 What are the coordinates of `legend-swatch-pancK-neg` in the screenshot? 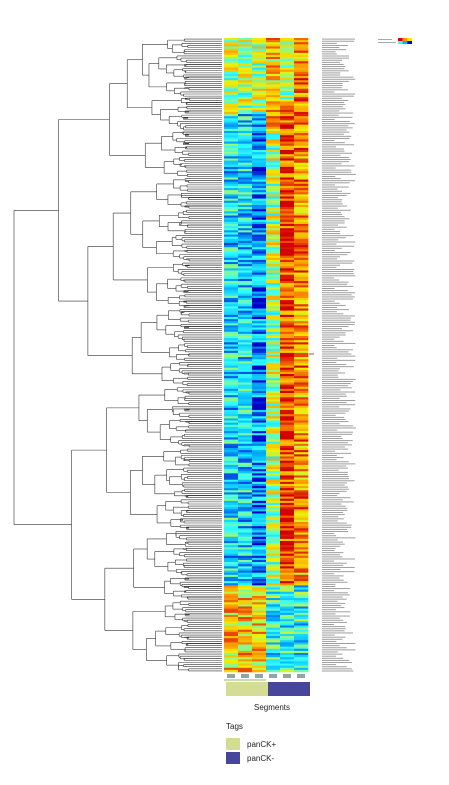 It's located at (233, 758).